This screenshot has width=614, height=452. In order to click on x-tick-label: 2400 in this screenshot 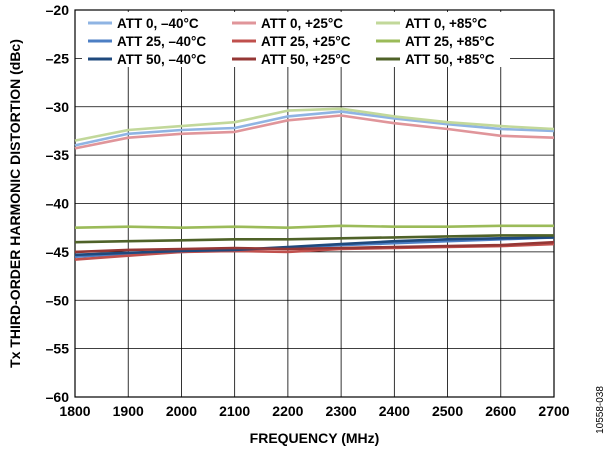, I will do `click(394, 411)`.